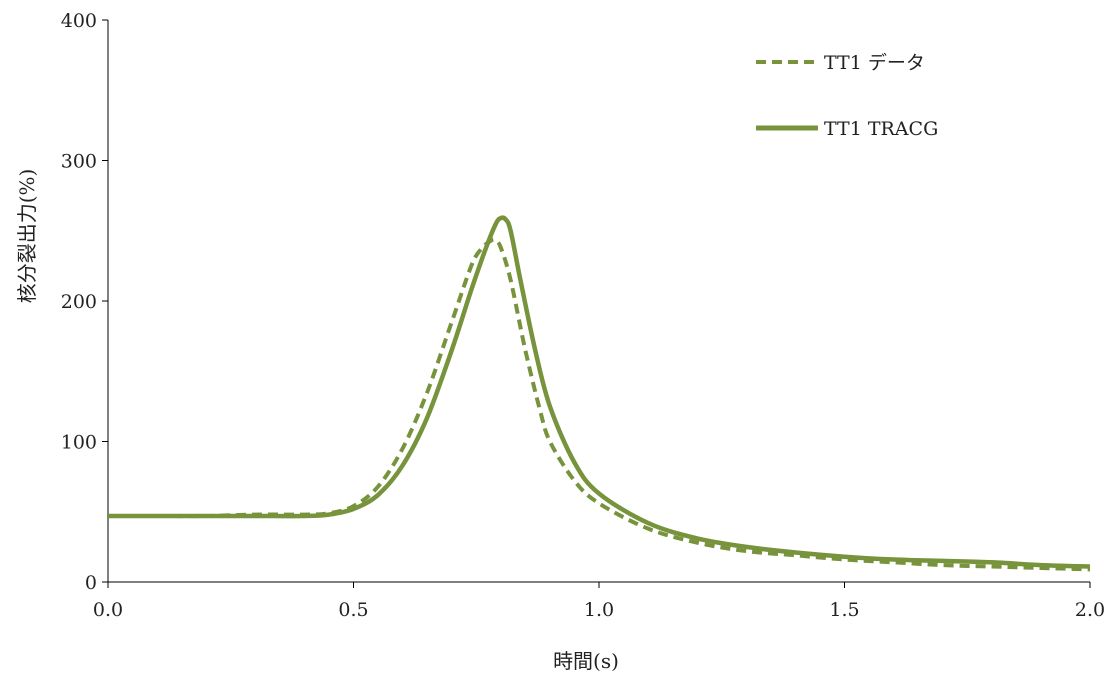 The width and height of the screenshot is (1115, 680). Describe the element at coordinates (91, 583) in the screenshot. I see `y-tick-label: 0` at that location.